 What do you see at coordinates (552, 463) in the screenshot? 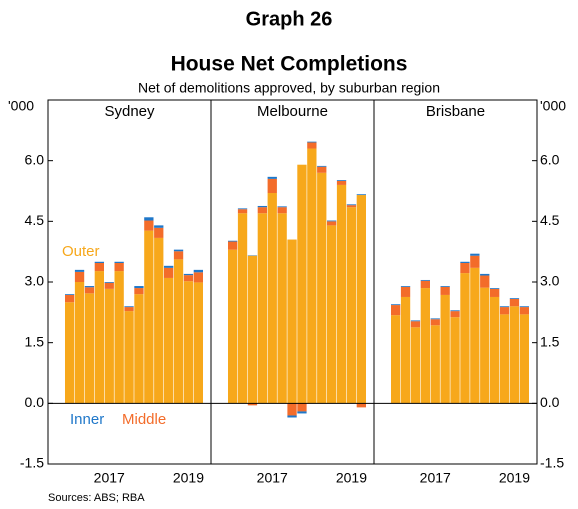
I see `y2-tick-label: -1.5` at bounding box center [552, 463].